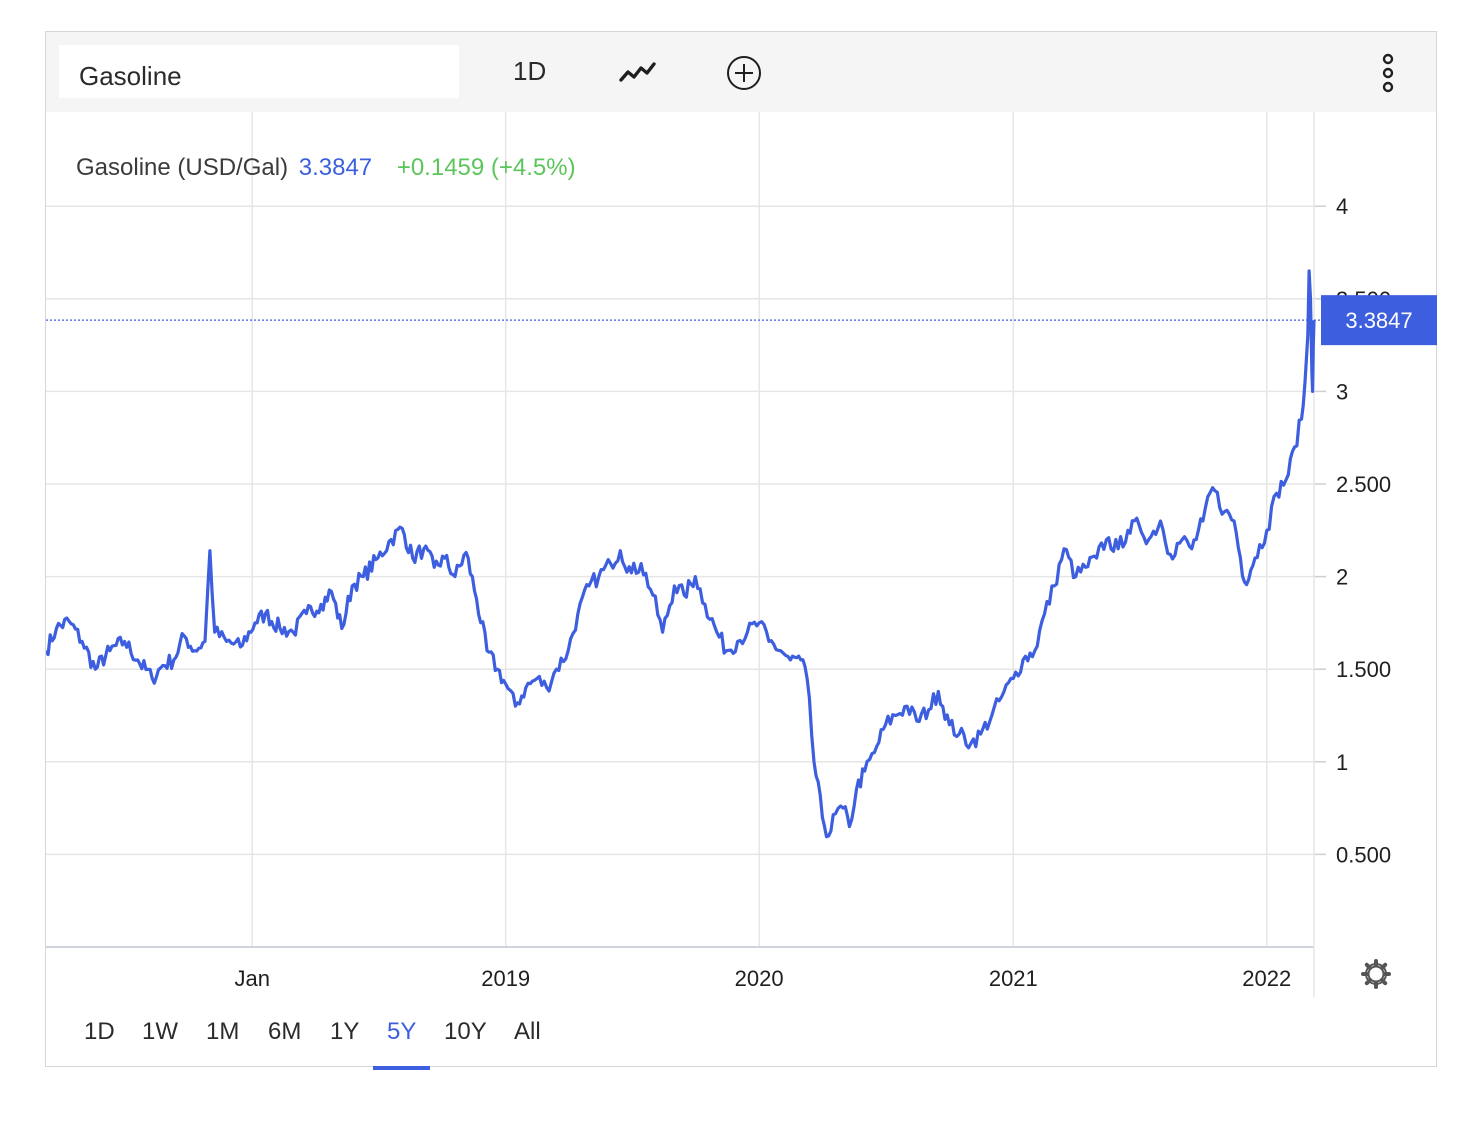  I want to click on y-tick-label: 3, so click(1342, 391).